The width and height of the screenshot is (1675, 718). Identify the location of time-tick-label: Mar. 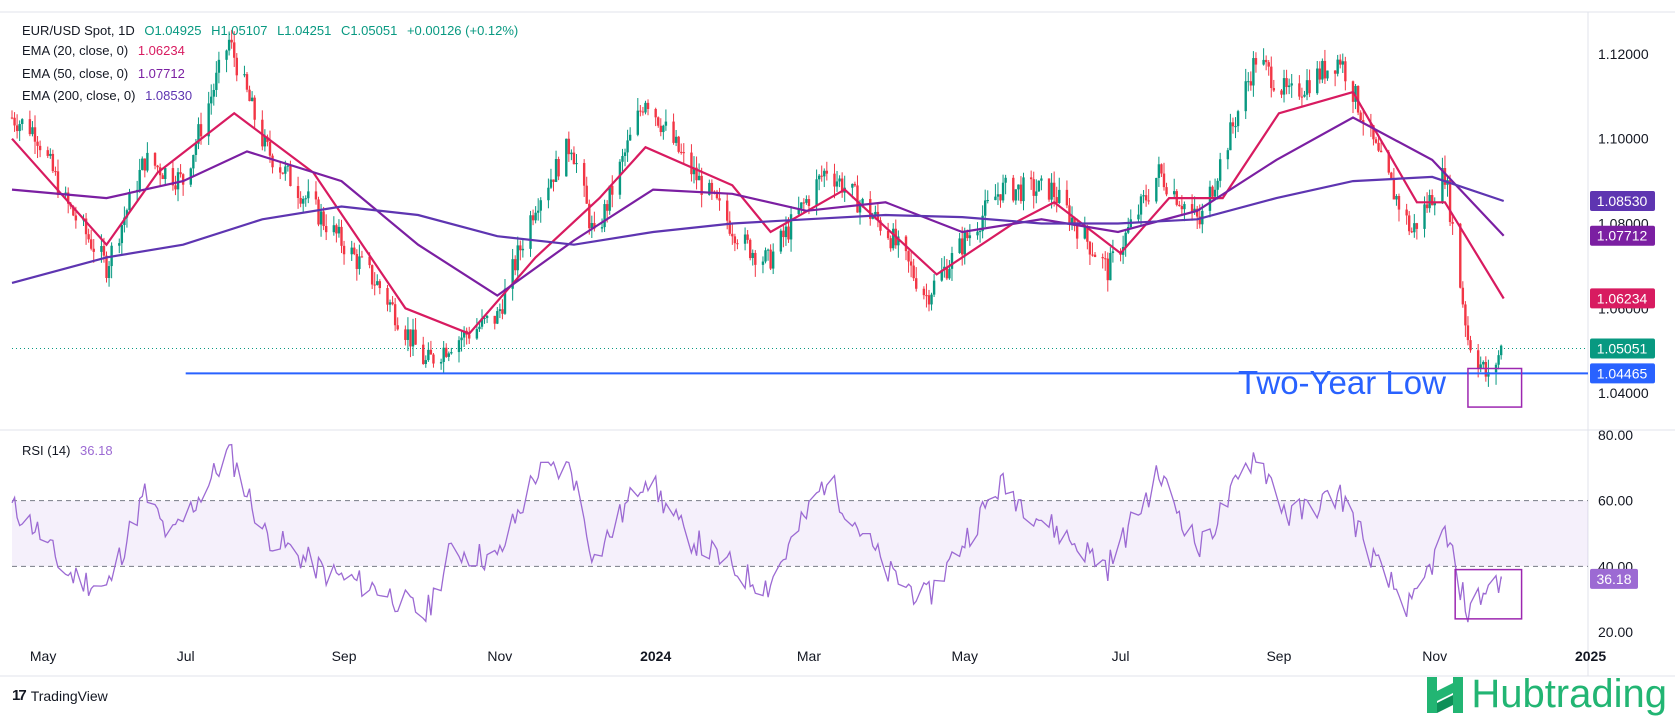
(809, 656).